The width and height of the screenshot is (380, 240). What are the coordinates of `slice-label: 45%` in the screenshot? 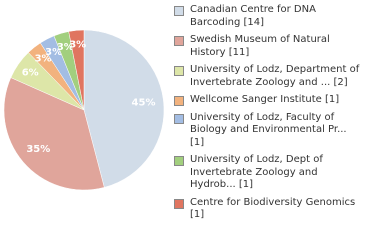 It's located at (144, 102).